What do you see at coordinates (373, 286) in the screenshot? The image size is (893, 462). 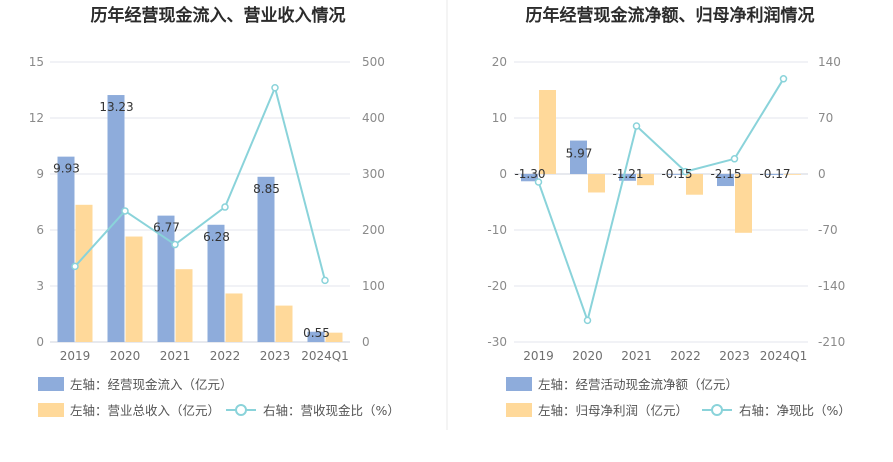 I see `right-axis-tick-label: 100` at bounding box center [373, 286].